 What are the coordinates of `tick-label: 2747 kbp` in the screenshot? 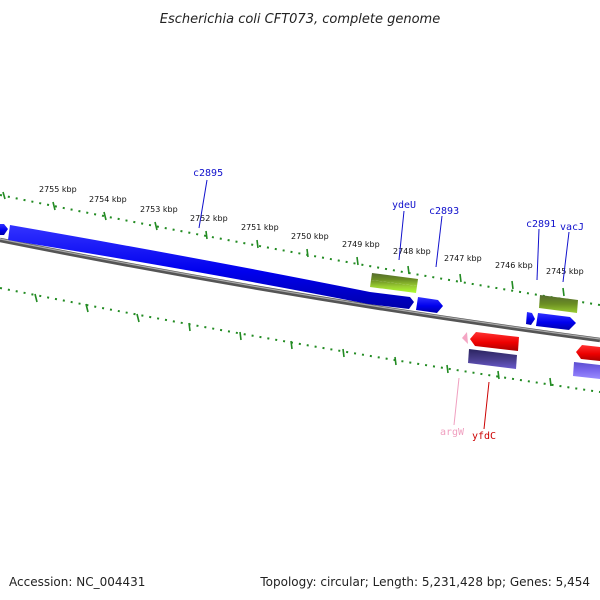 It's located at (463, 258).